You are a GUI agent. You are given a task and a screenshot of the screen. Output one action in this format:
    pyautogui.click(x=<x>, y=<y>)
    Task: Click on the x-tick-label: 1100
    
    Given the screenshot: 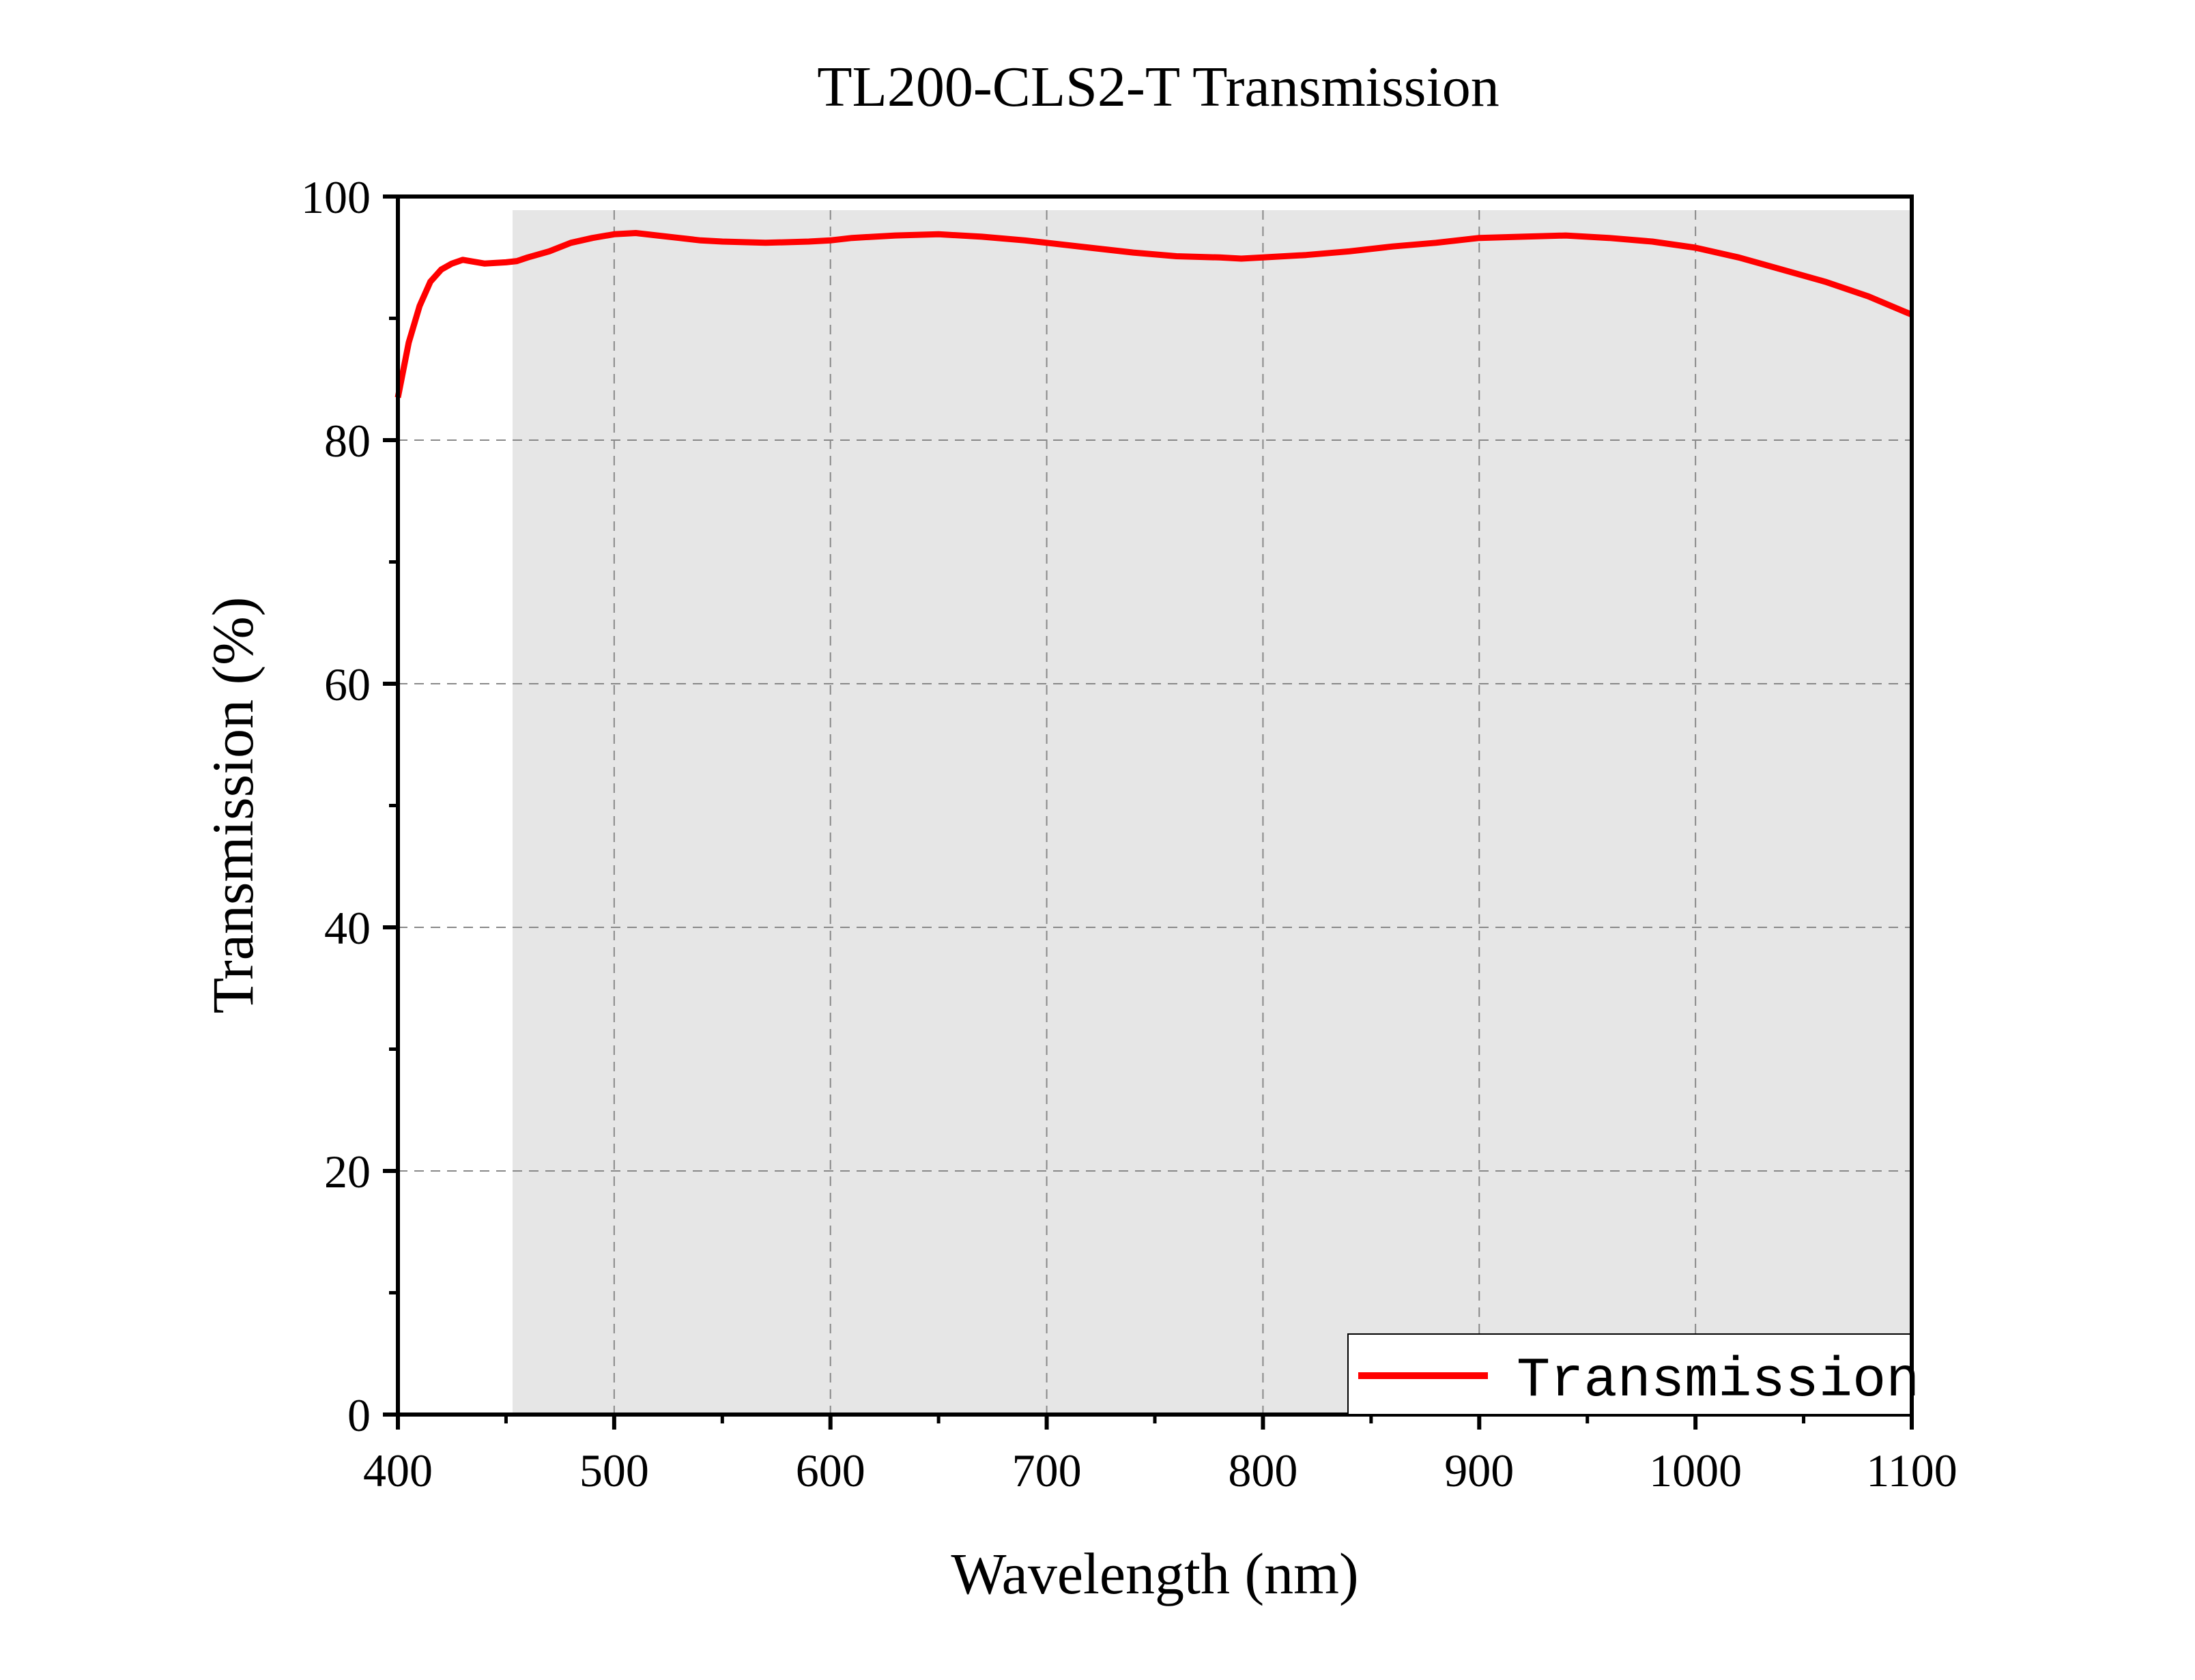 What is the action you would take?
    pyautogui.click(x=1912, y=1470)
    